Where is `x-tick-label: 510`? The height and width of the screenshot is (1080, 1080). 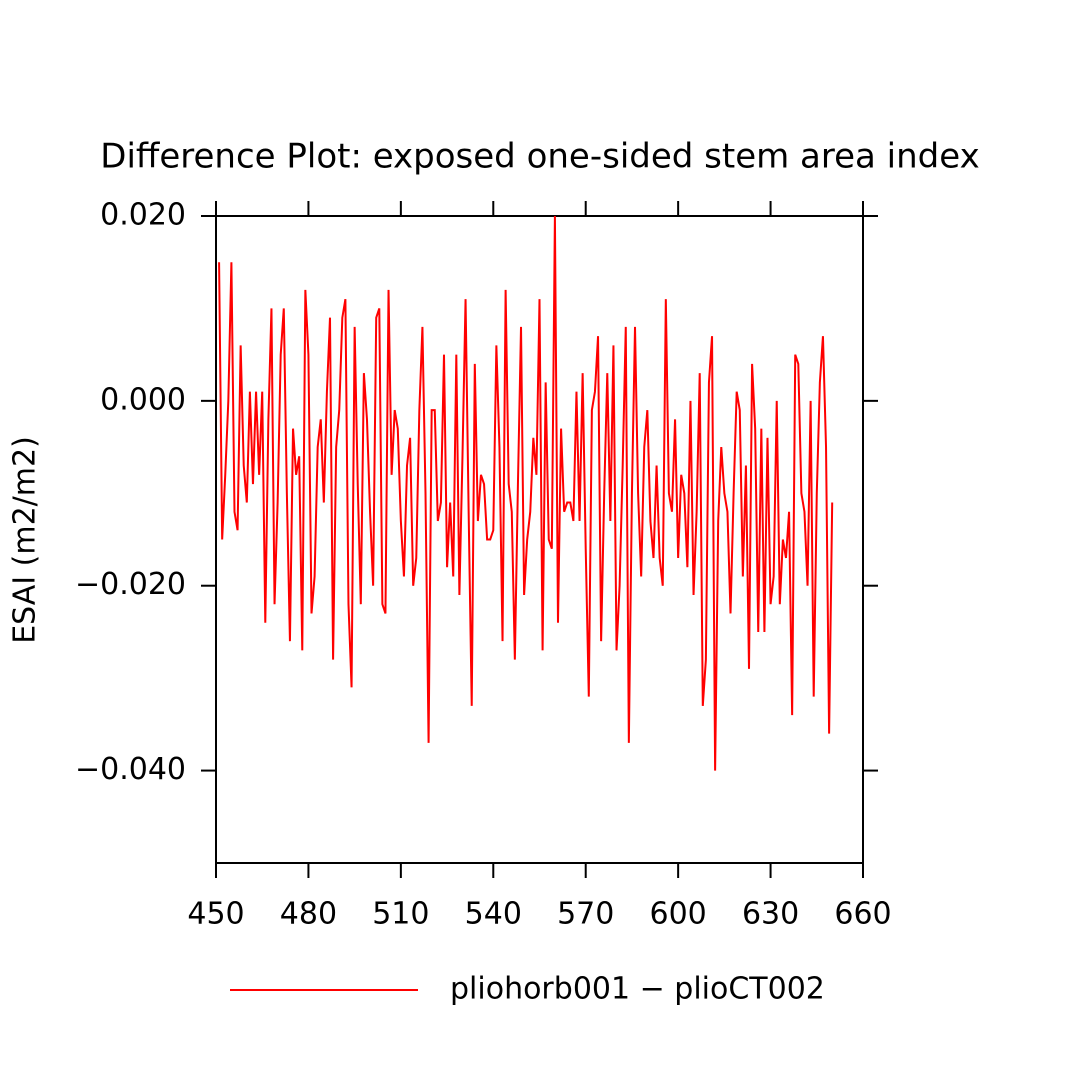
x-tick-label: 510 is located at coordinates (400, 914).